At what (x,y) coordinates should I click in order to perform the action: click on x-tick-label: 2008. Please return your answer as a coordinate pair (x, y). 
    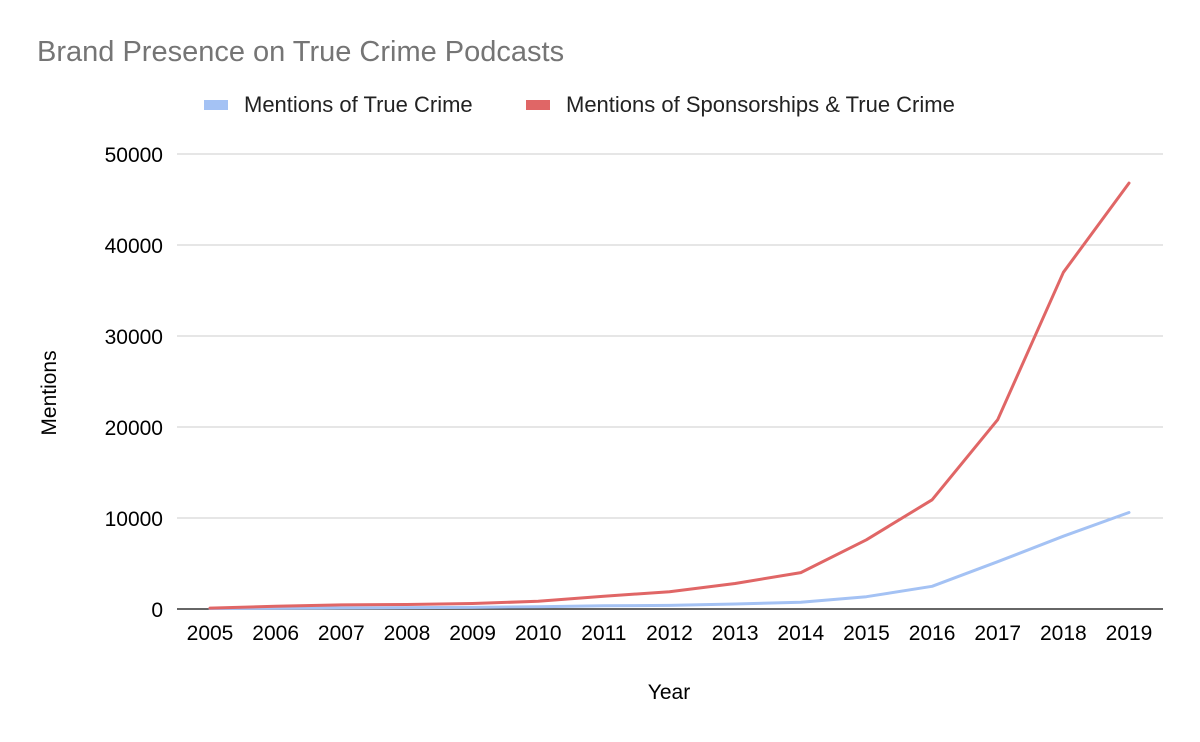
    Looking at the image, I should click on (407, 633).